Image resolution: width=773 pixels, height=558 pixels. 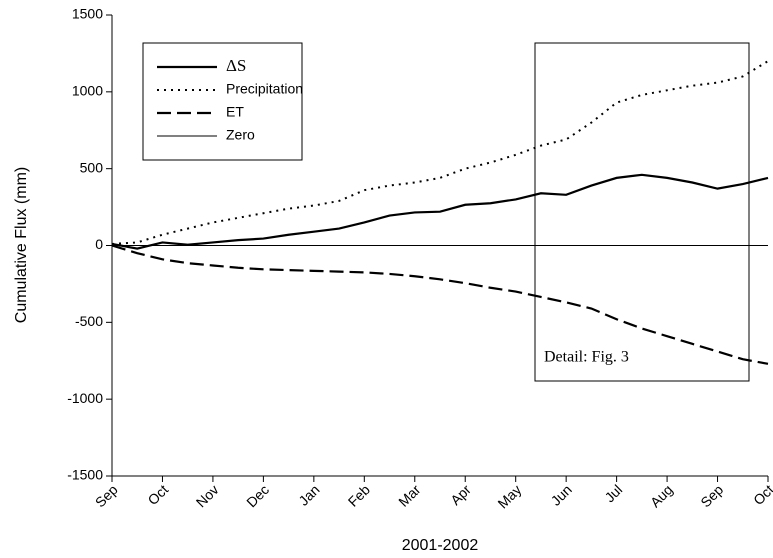 What do you see at coordinates (661, 495) in the screenshot?
I see `x-tick-label: Aug` at bounding box center [661, 495].